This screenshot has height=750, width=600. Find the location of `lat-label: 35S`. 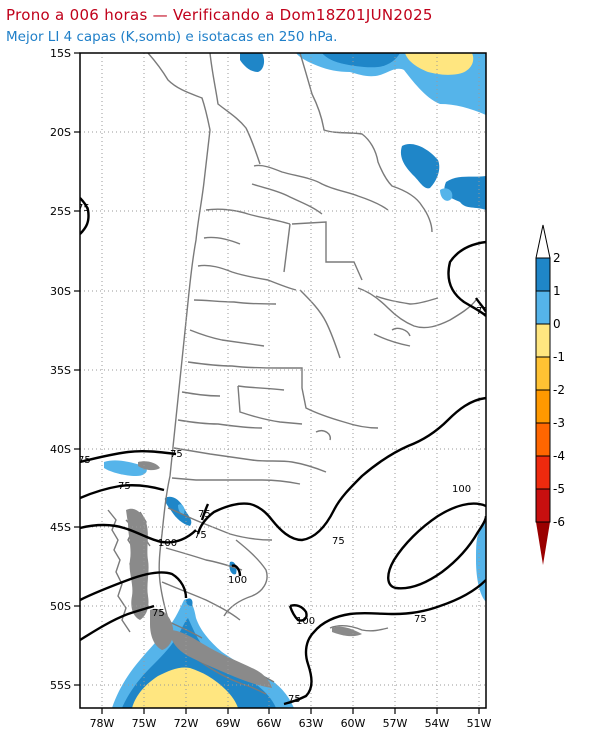

lat-label: 35S is located at coordinates (60, 370).